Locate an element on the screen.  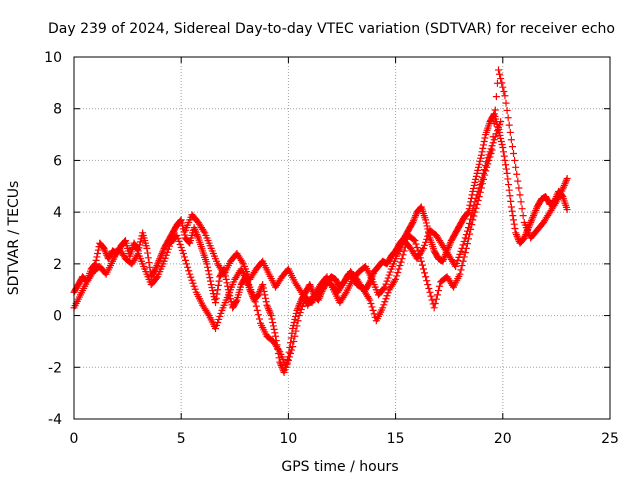
y-tick-label: 2 is located at coordinates (57, 265).